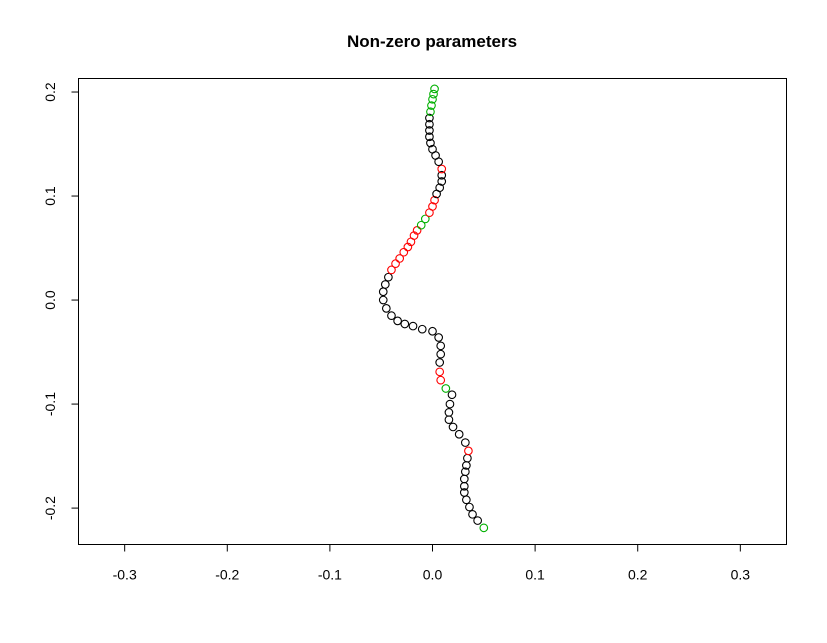 This screenshot has width=827, height=643. Describe the element at coordinates (330, 575) in the screenshot. I see `x-tick-label: -0.1` at that location.